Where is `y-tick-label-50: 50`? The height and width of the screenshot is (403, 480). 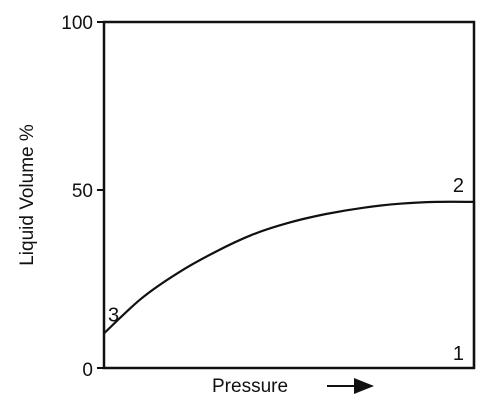 y-tick-label-50: 50 is located at coordinates (82, 191).